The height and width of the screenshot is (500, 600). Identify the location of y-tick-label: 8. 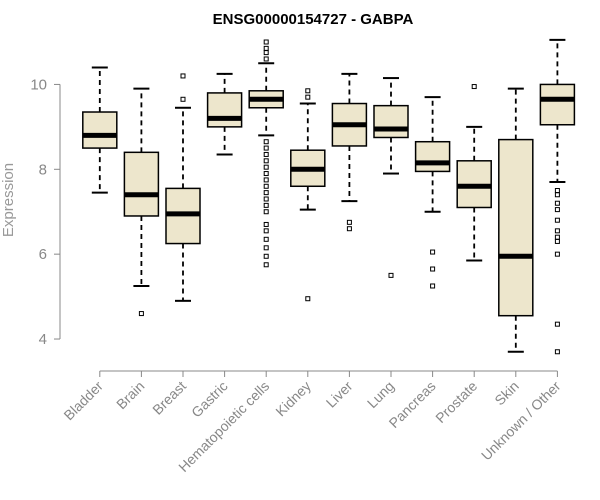
(43, 169).